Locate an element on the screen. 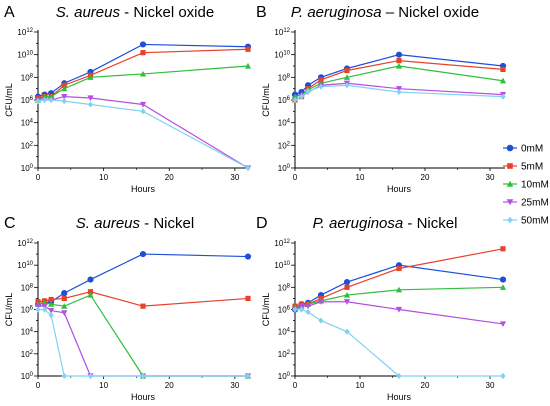 The width and height of the screenshot is (550, 406). y-tick-label: 102 is located at coordinates (284, 354).